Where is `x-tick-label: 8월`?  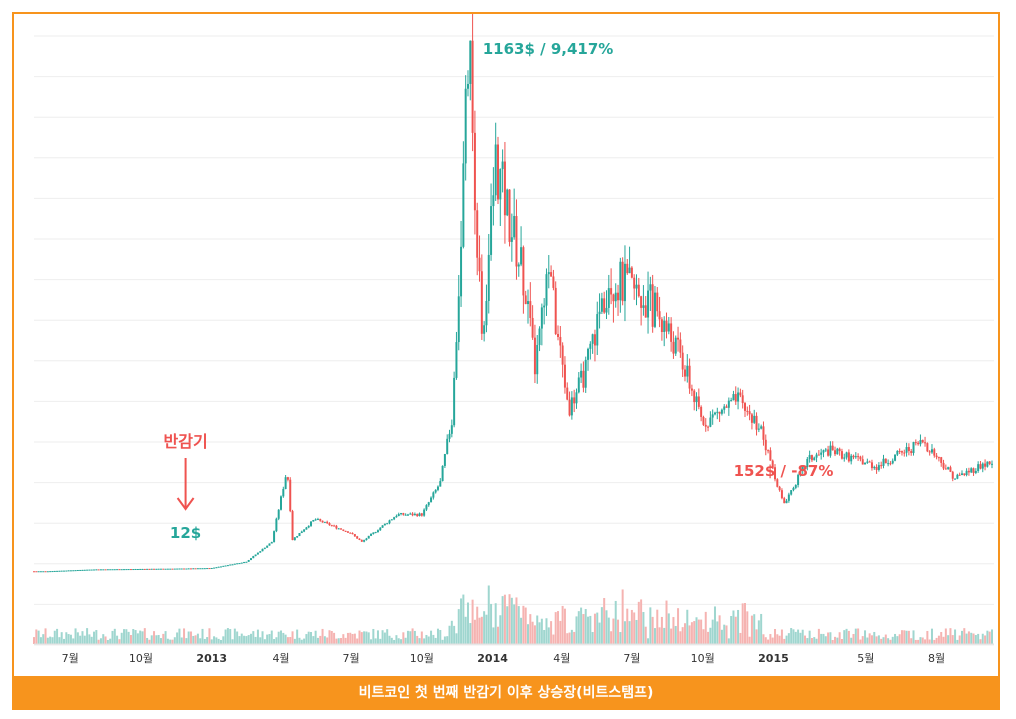 x-tick-label: 8월 is located at coordinates (936, 658).